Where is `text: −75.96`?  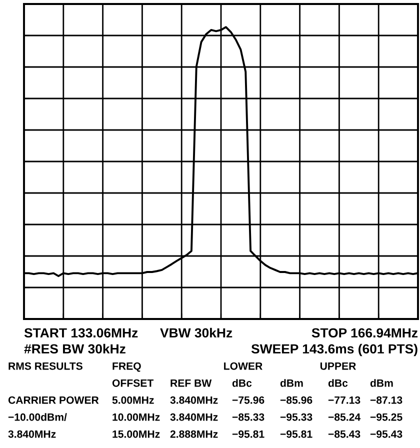 text: −75.96 is located at coordinates (248, 400).